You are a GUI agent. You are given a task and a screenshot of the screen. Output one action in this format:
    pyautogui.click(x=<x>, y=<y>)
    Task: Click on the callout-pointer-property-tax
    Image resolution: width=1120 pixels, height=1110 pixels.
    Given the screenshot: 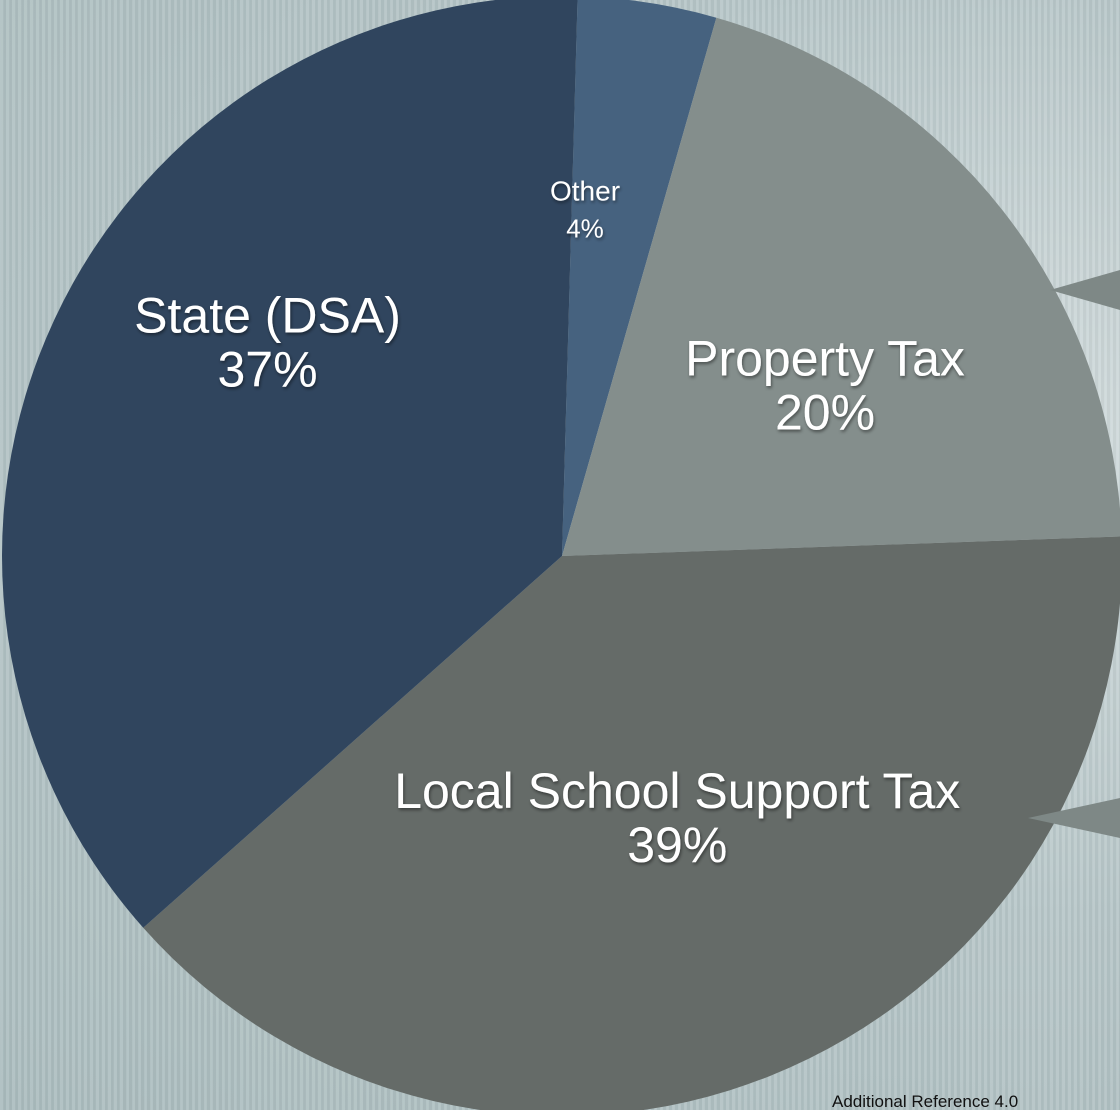 What is the action you would take?
    pyautogui.click(x=1085, y=290)
    